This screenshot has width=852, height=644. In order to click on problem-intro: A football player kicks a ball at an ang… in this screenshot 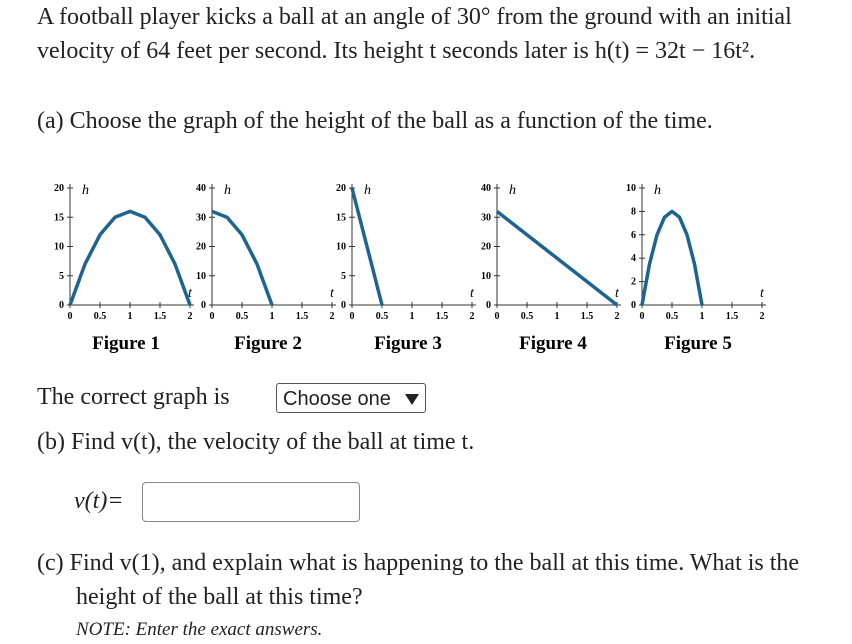, I will do `click(414, 34)`.